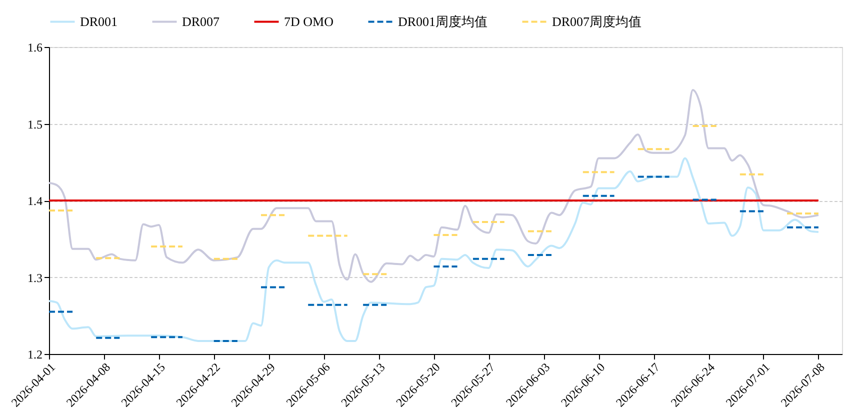 The height and width of the screenshot is (417, 850). What do you see at coordinates (309, 21) in the screenshot?
I see `legend-label: 7D OMO` at bounding box center [309, 21].